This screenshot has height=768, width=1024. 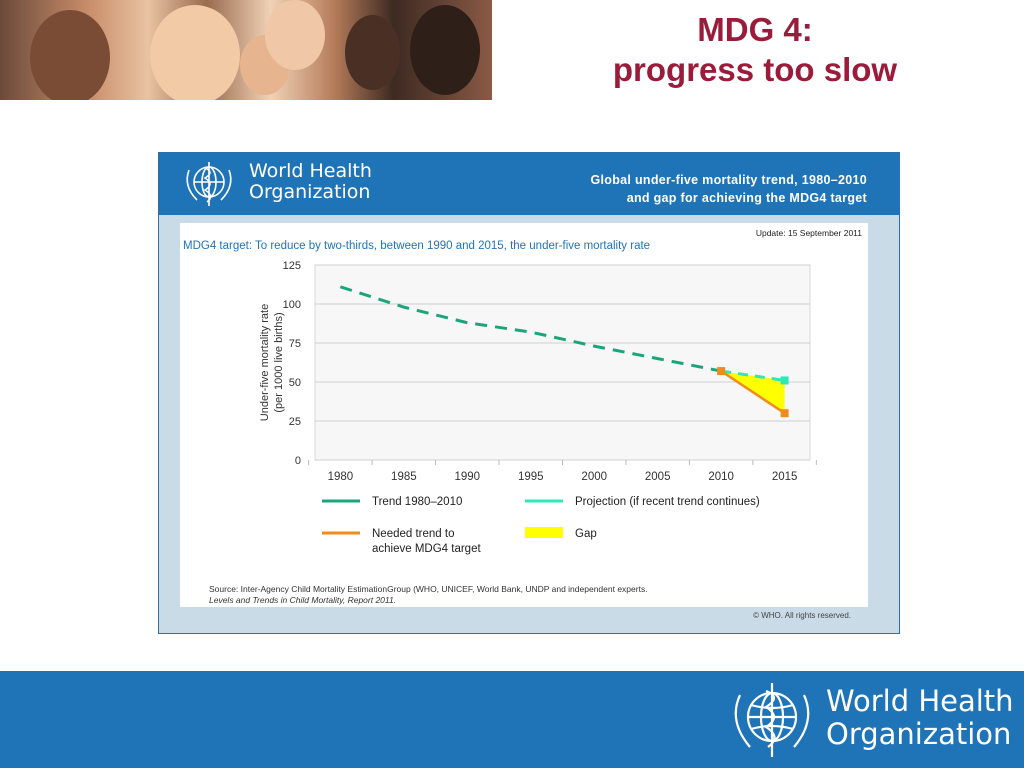 What do you see at coordinates (417, 502) in the screenshot?
I see `legend-label-trend: Trend 1980–2010` at bounding box center [417, 502].